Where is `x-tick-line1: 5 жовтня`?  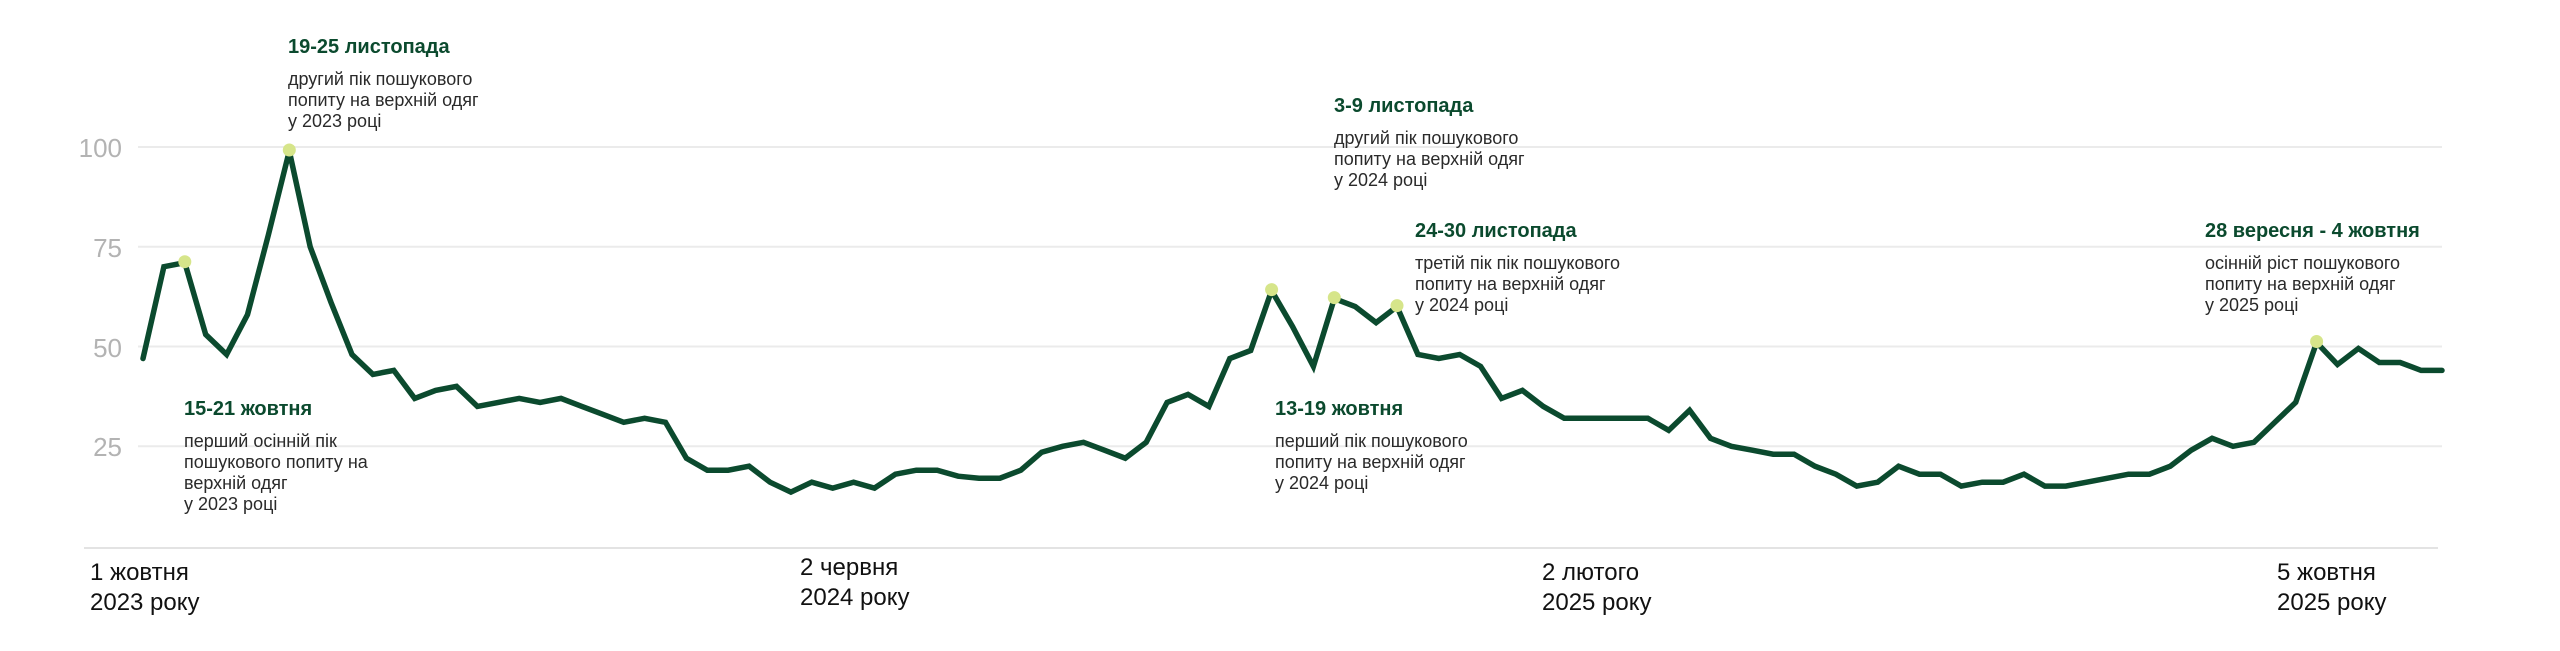
x-tick-line1: 5 жовтня is located at coordinates (2326, 572).